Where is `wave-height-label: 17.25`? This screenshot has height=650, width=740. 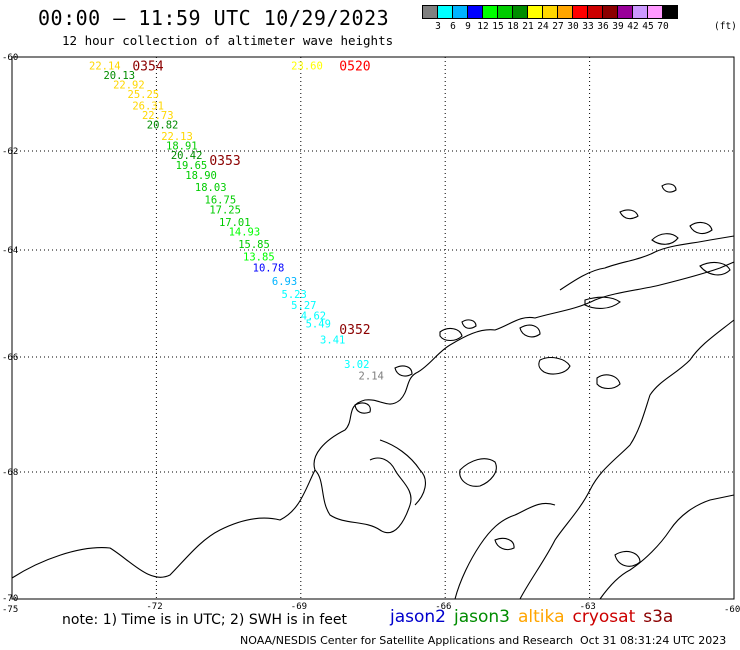 wave-height-label: 17.25 is located at coordinates (225, 210).